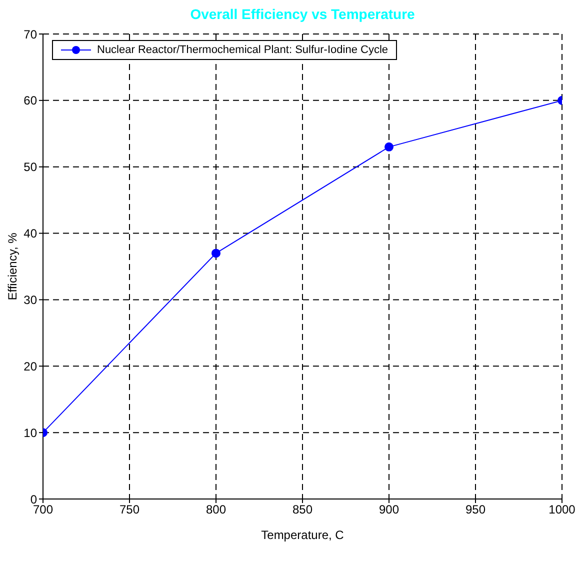 This screenshot has width=577, height=563. What do you see at coordinates (242, 50) in the screenshot?
I see `legend-label: Nuclear Reactor/Thermochemical Plant: Sulfur-Iodine Cycle` at bounding box center [242, 50].